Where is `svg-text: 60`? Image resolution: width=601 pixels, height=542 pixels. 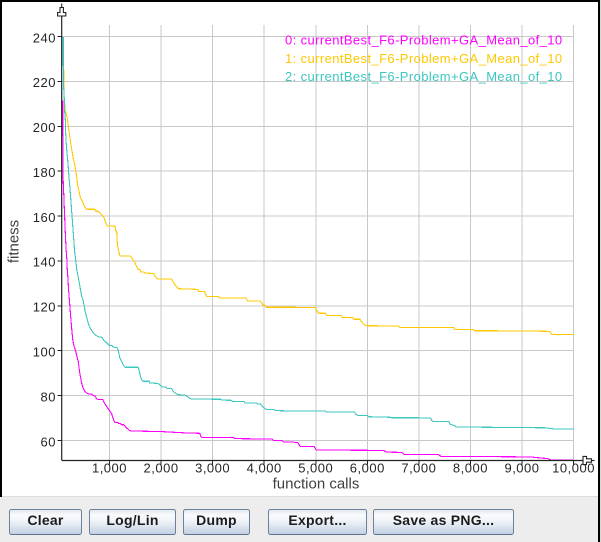
svg-text: 60 is located at coordinates (48, 441).